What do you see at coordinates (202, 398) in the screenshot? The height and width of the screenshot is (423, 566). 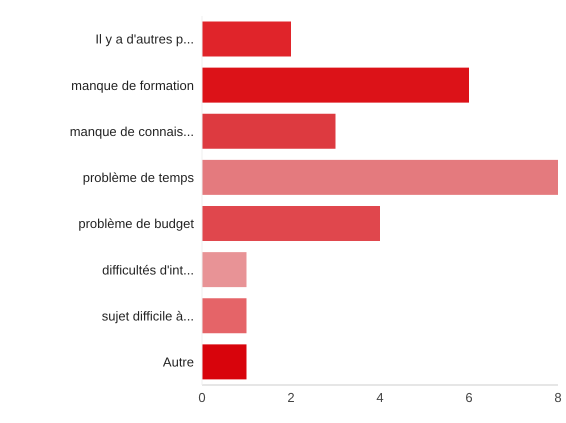 I see `x-tick-label: 0` at bounding box center [202, 398].